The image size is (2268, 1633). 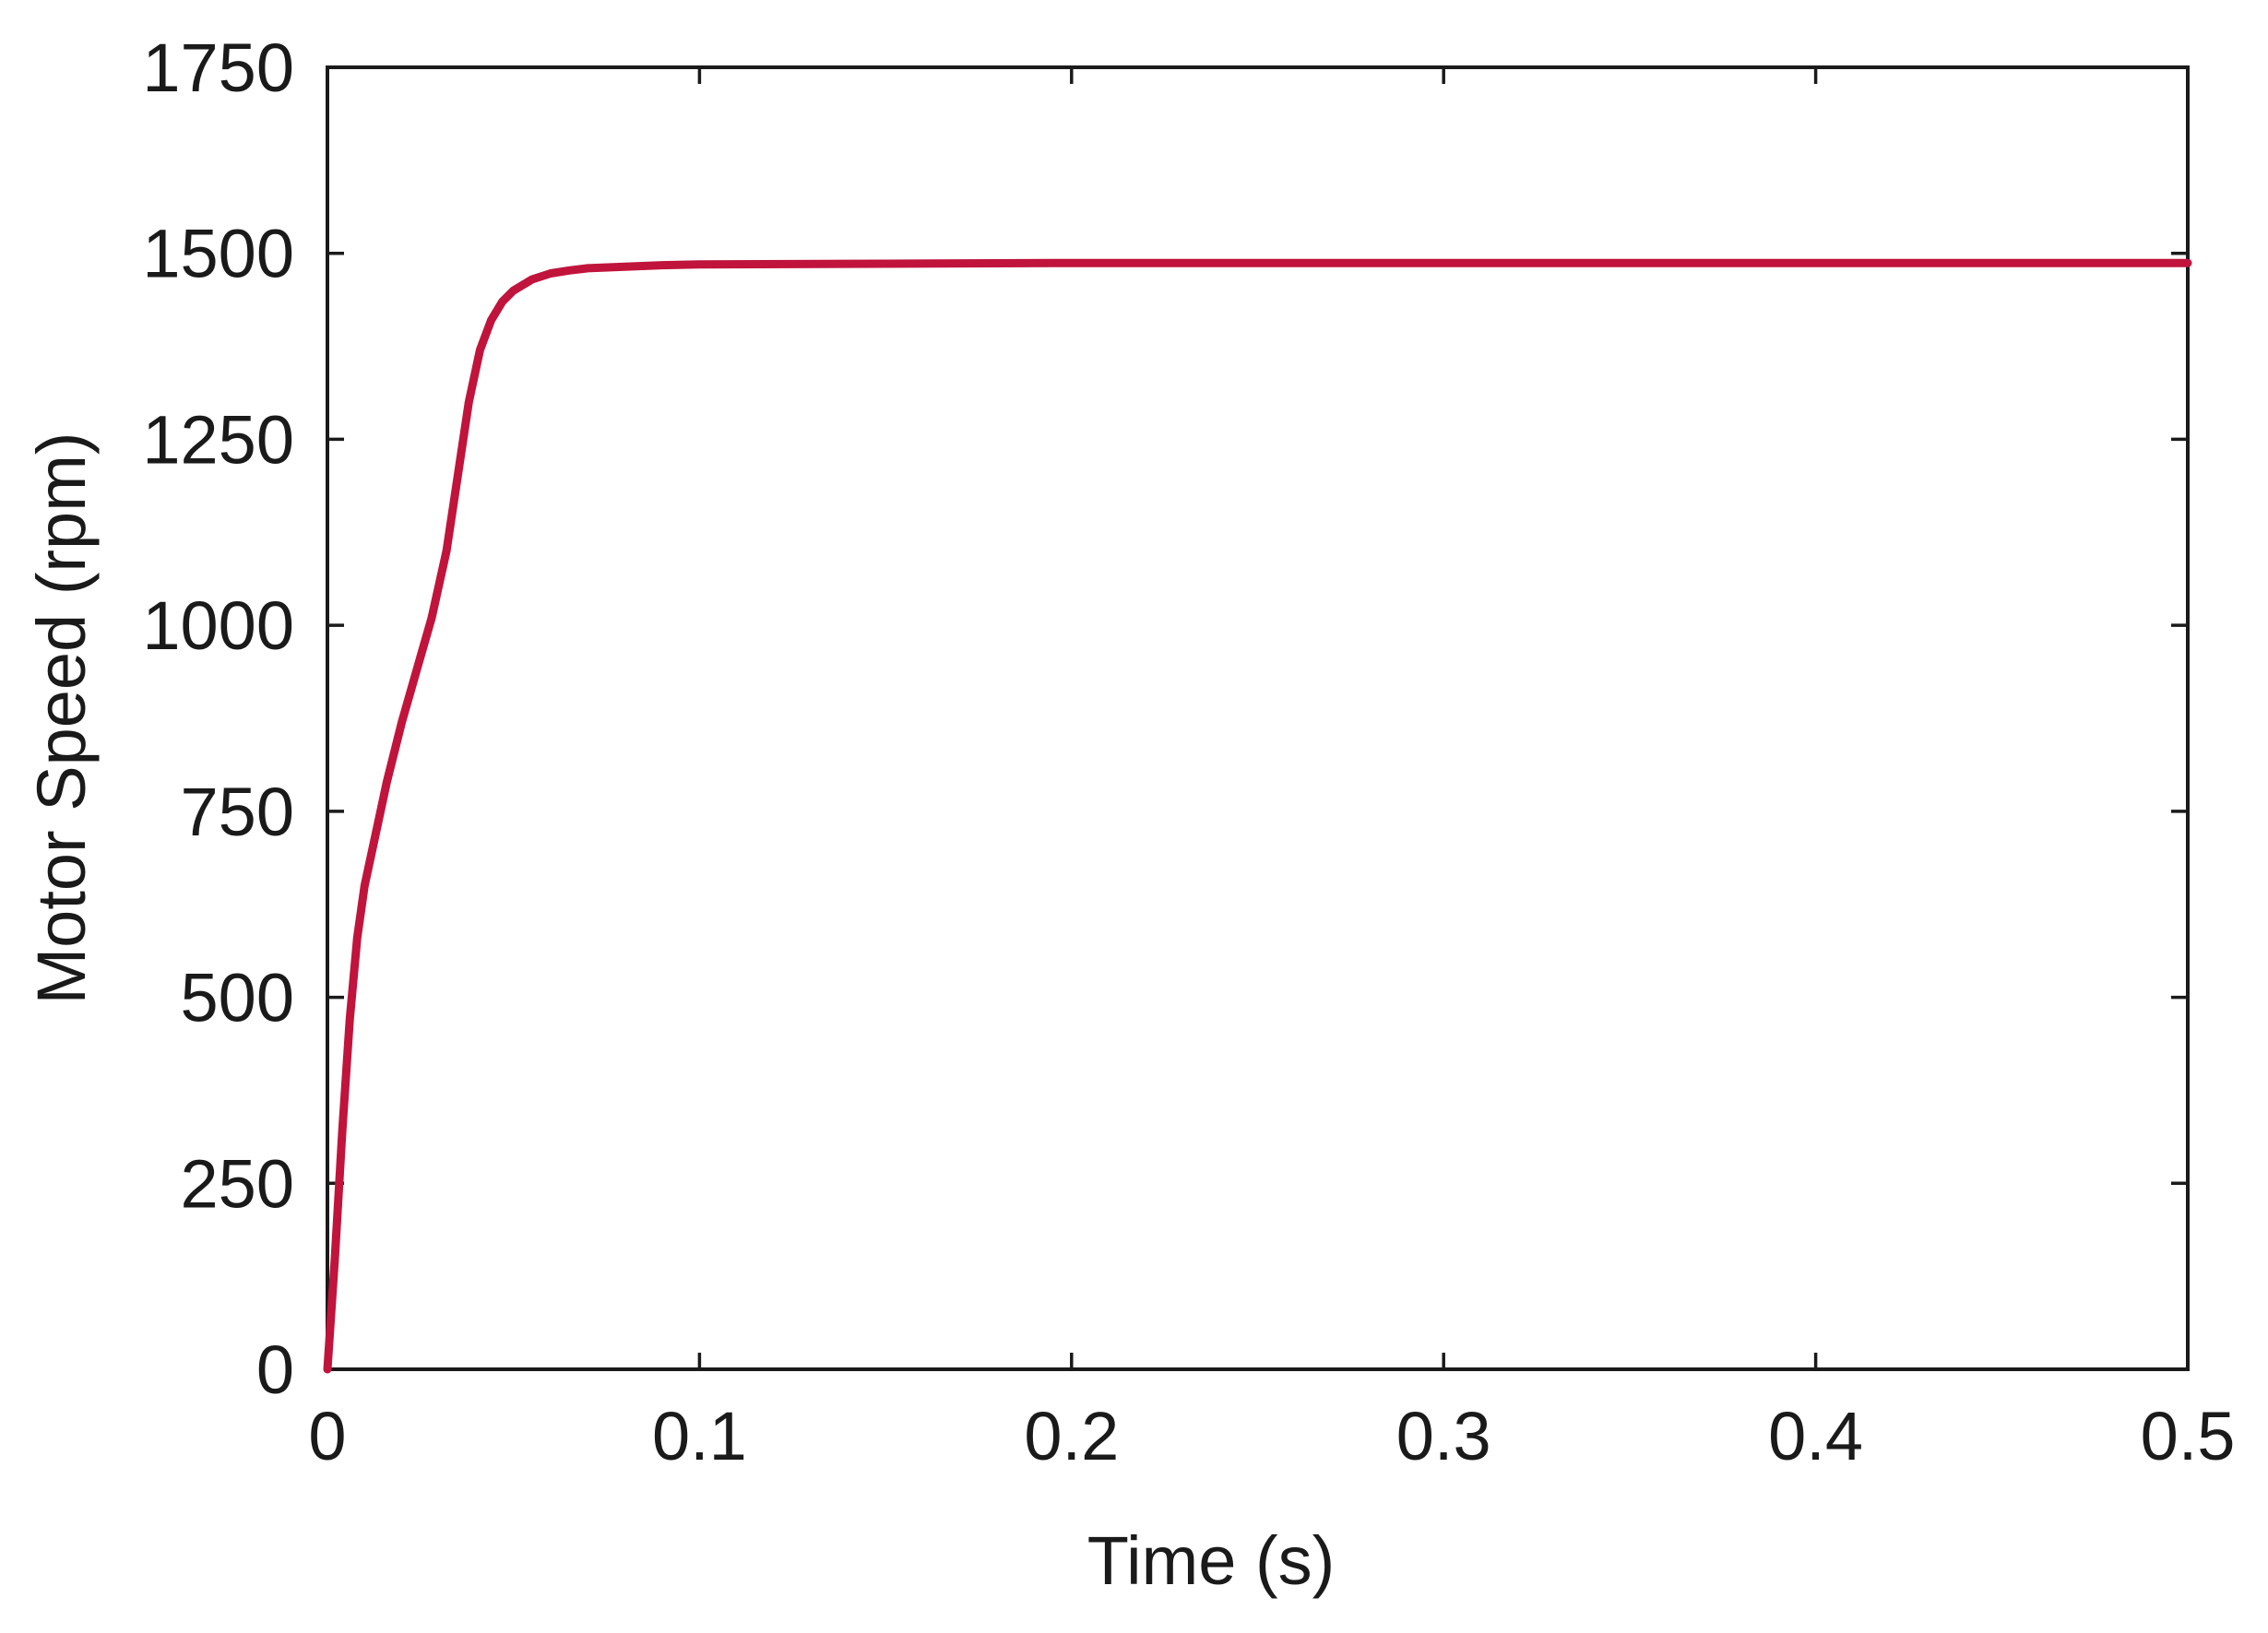 I want to click on y-tick-label: 0, so click(x=275, y=1369).